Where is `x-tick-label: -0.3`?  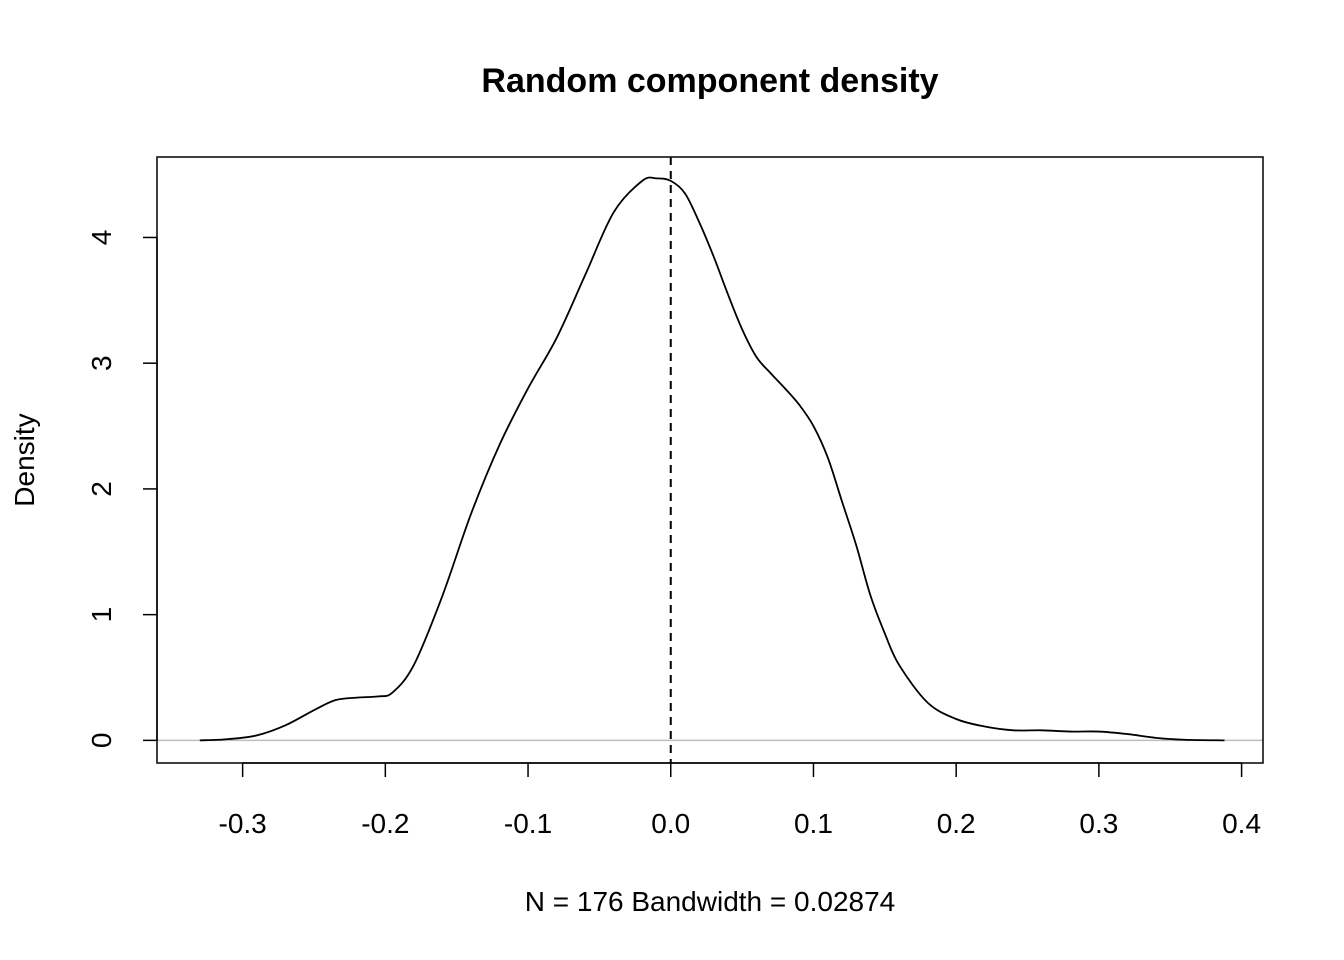 x-tick-label: -0.3 is located at coordinates (243, 823).